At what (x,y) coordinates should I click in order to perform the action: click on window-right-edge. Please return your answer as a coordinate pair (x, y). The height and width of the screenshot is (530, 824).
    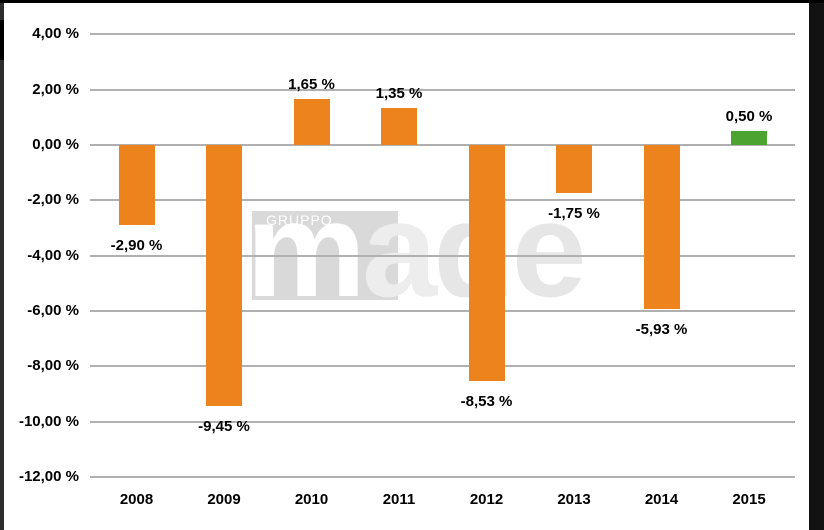
    Looking at the image, I should click on (816, 265).